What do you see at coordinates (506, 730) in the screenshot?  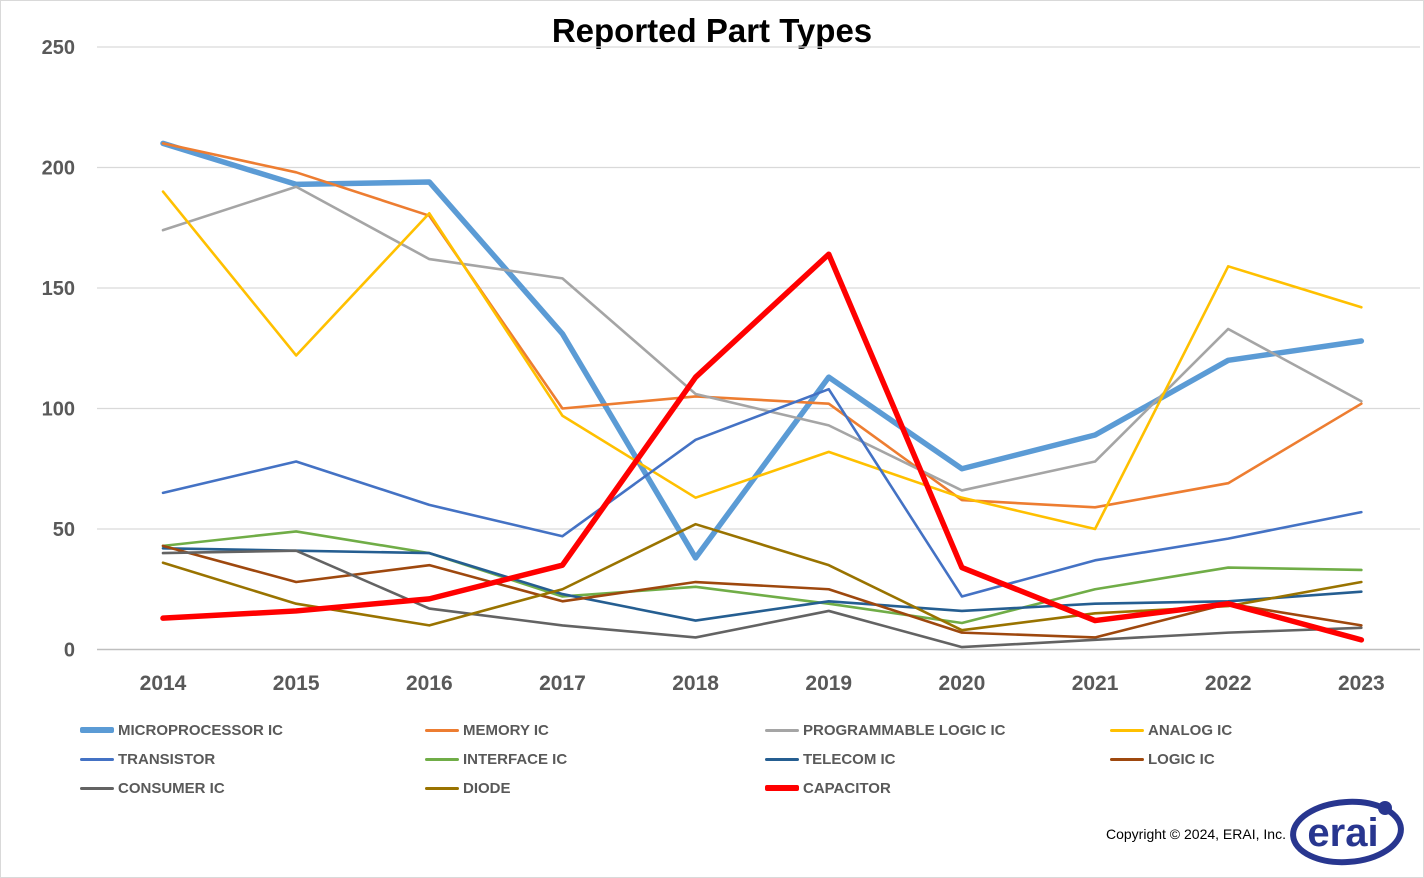 I see `legend-label: MEMORY IC` at bounding box center [506, 730].